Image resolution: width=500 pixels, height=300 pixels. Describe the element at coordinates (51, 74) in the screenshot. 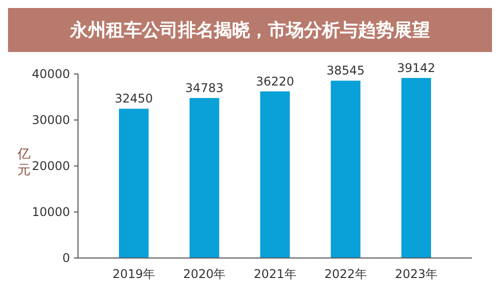

I see `y-tick-label: 40000` at that location.